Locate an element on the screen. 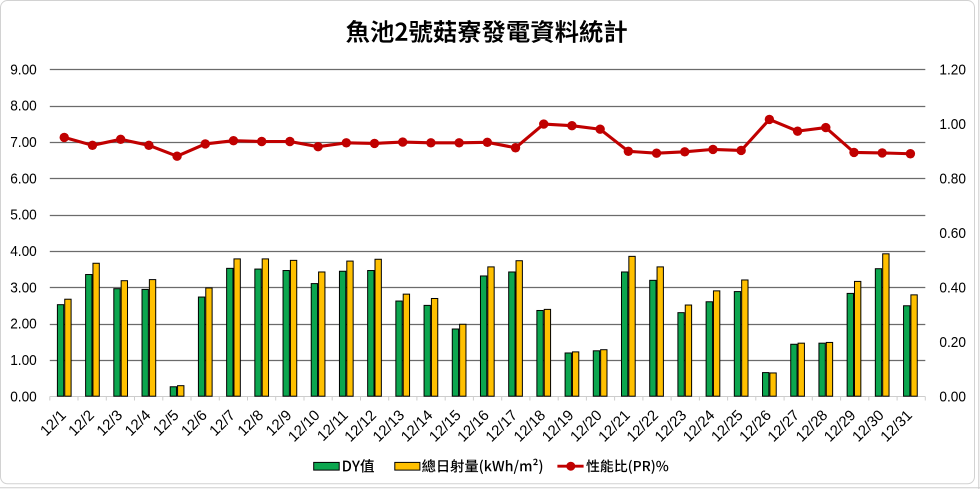 The image size is (980, 489). svg-text: 7.00 is located at coordinates (23, 142).